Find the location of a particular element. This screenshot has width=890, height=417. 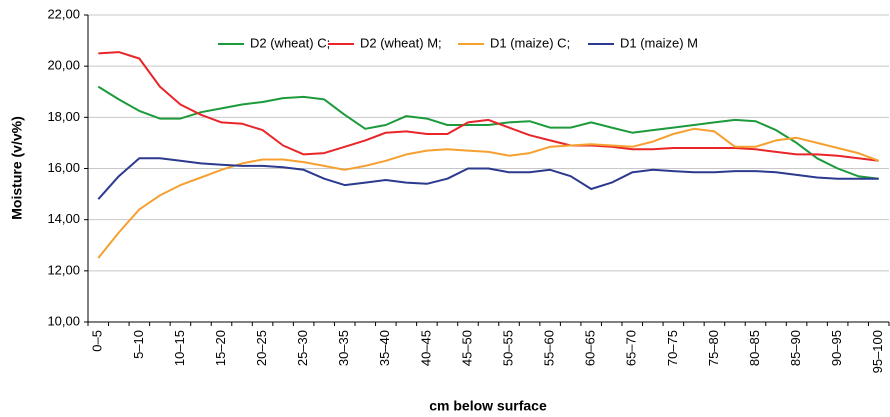

y-tick-label: 10,00 is located at coordinates (63, 320).